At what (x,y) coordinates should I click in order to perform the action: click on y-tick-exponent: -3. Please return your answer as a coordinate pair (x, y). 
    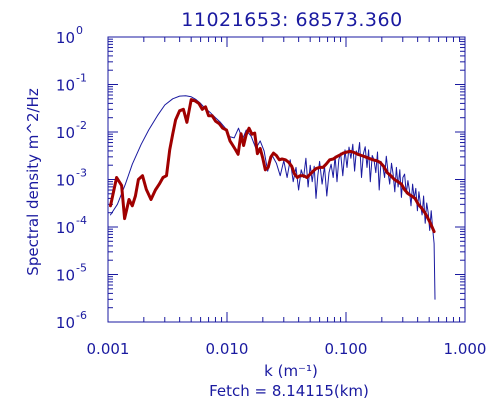
    Looking at the image, I should click on (81, 173).